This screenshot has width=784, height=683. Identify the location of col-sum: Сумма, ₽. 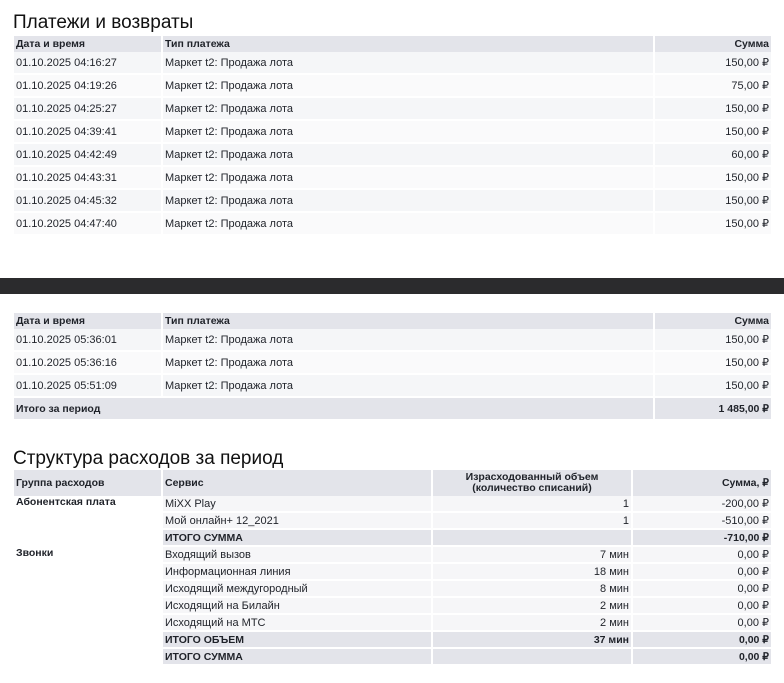
(702, 483).